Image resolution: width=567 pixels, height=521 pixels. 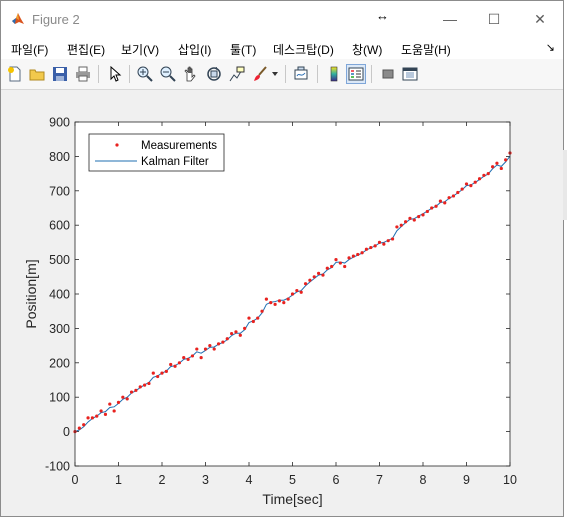 I want to click on menu-file: 파일(F), so click(x=30, y=50).